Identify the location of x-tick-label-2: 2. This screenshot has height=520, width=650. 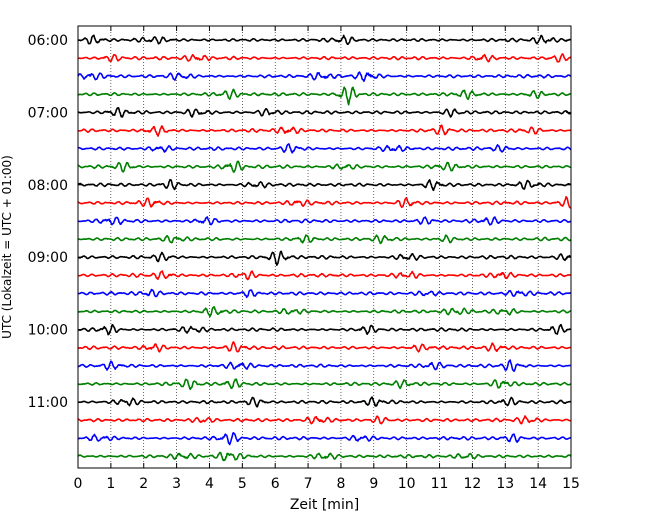
(143, 484).